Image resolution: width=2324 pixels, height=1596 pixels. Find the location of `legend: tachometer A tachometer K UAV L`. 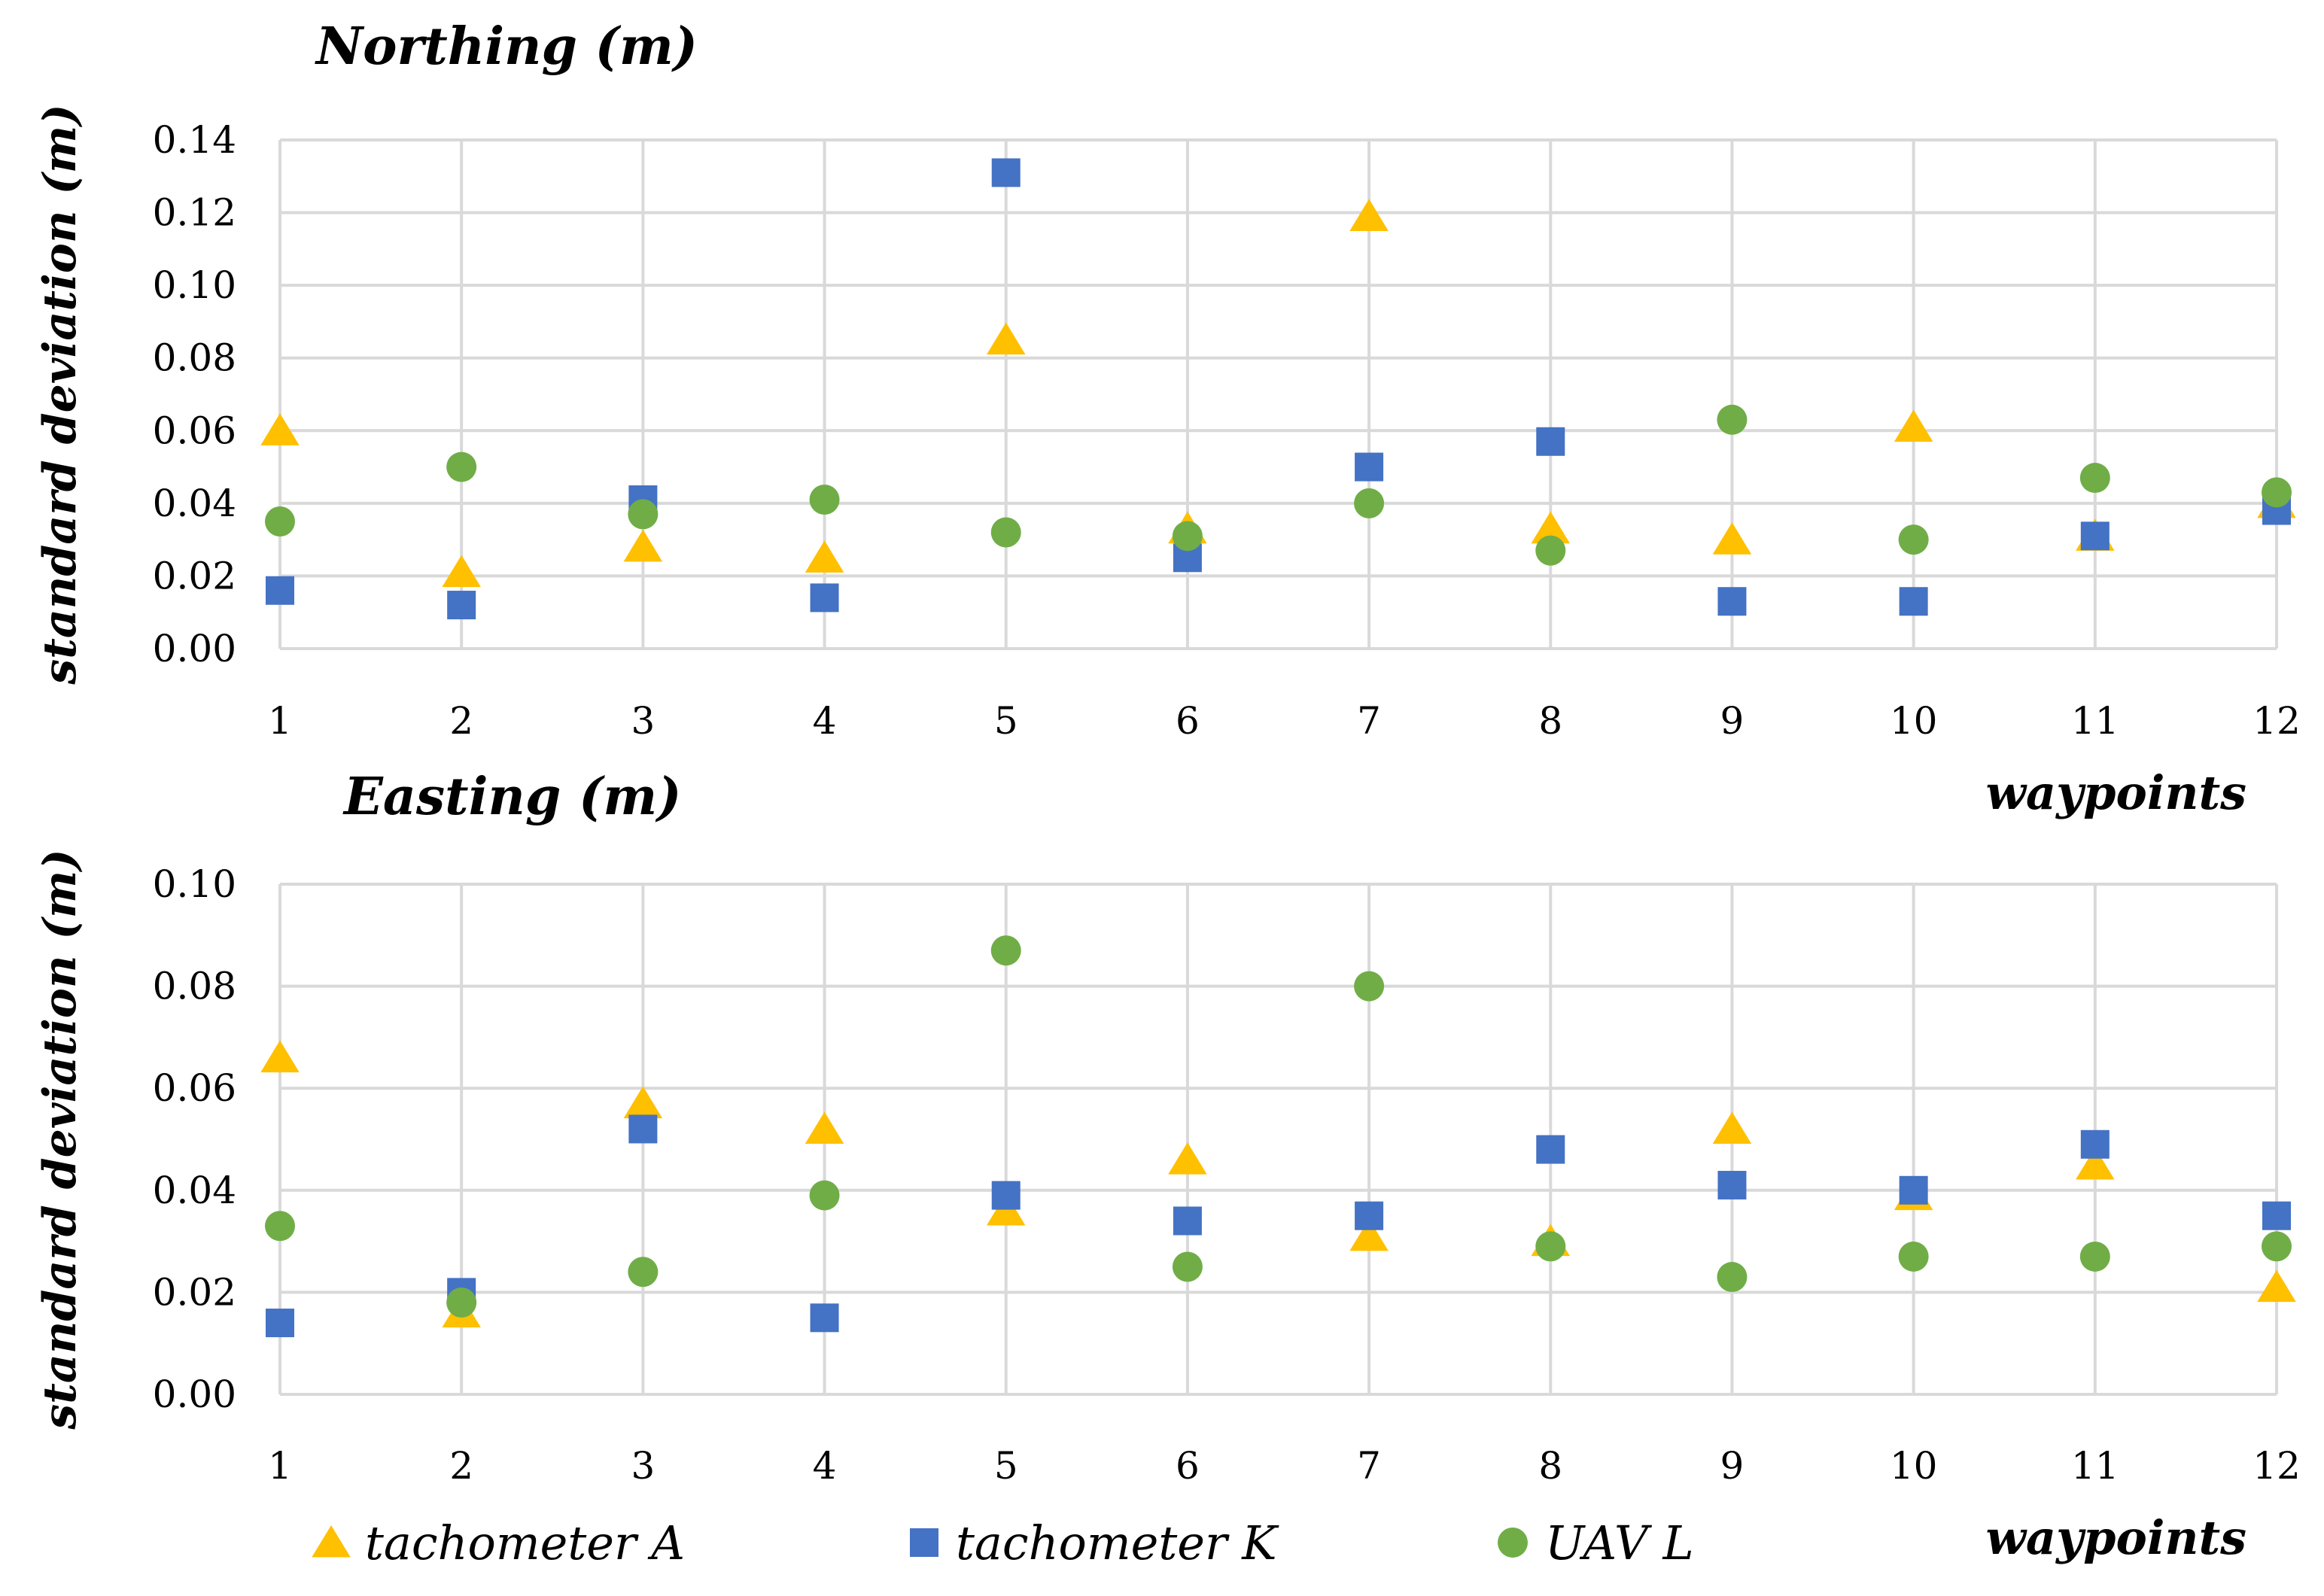

legend: tachometer A tachometer K UAV L is located at coordinates (1003, 1542).